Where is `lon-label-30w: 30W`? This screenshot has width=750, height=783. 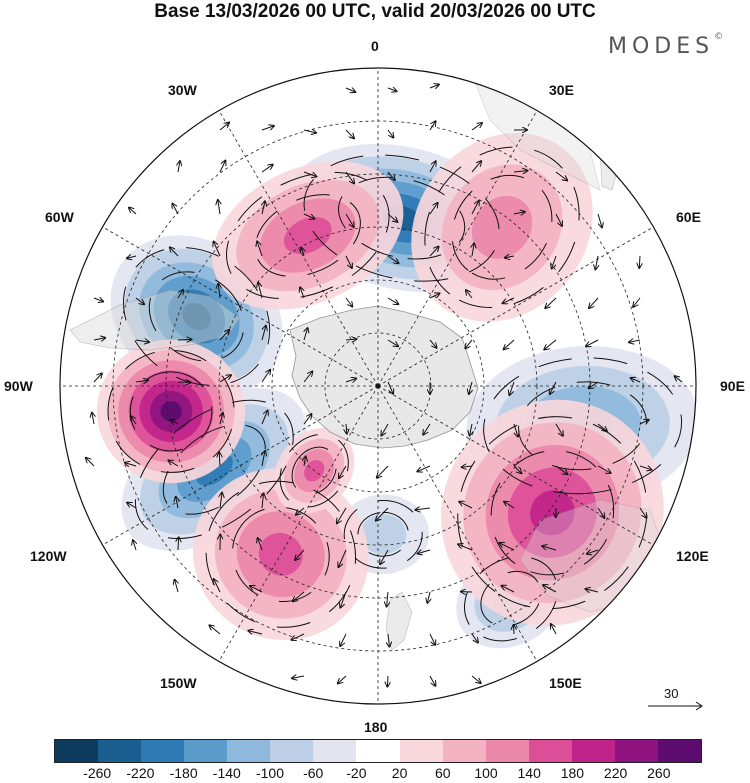 lon-label-30w: 30W is located at coordinates (182, 90).